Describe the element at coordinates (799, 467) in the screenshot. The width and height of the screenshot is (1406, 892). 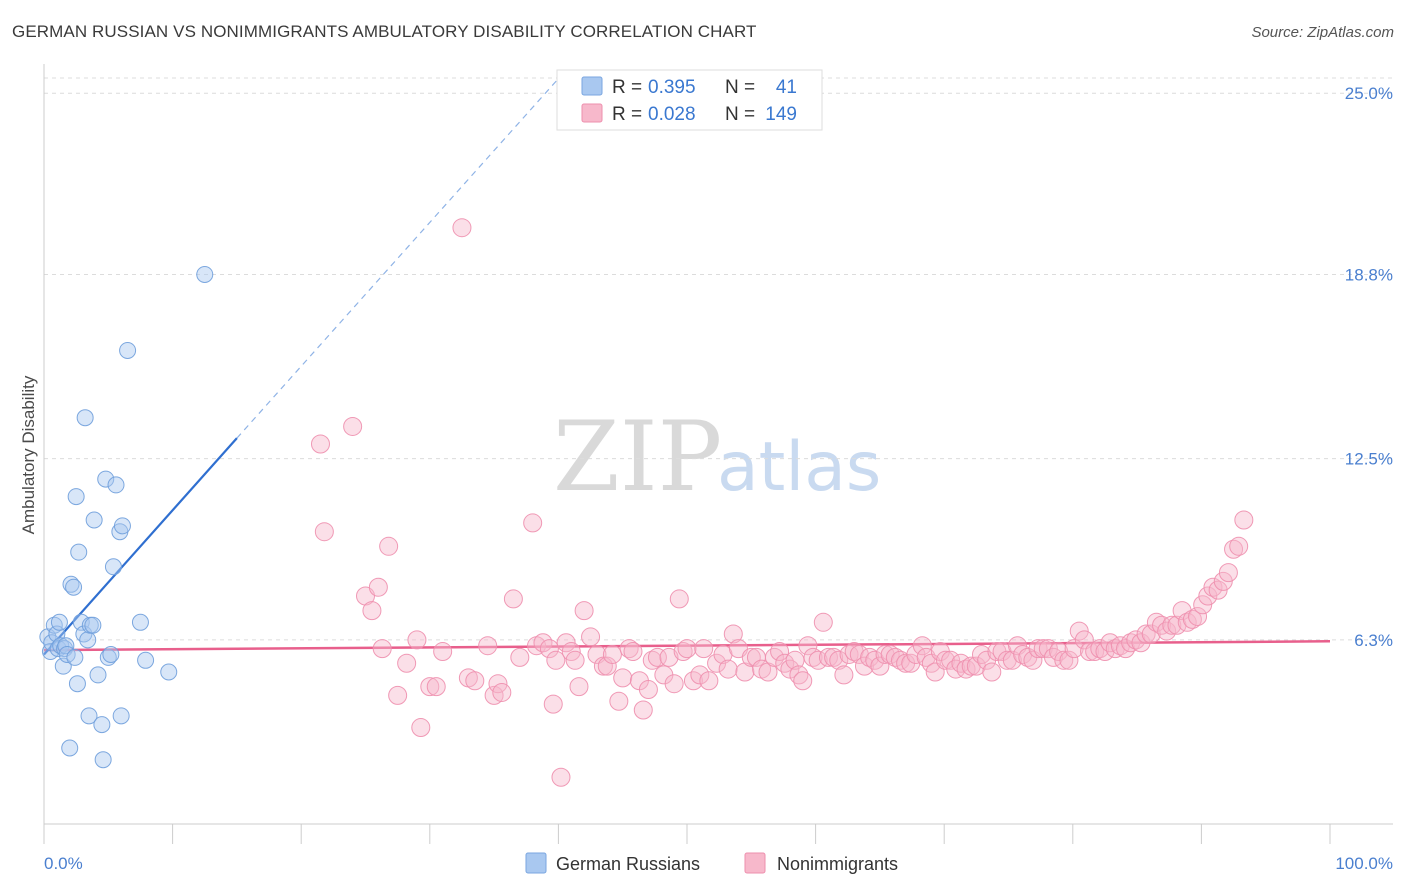
I see `watermark-atlas: atlas` at that location.